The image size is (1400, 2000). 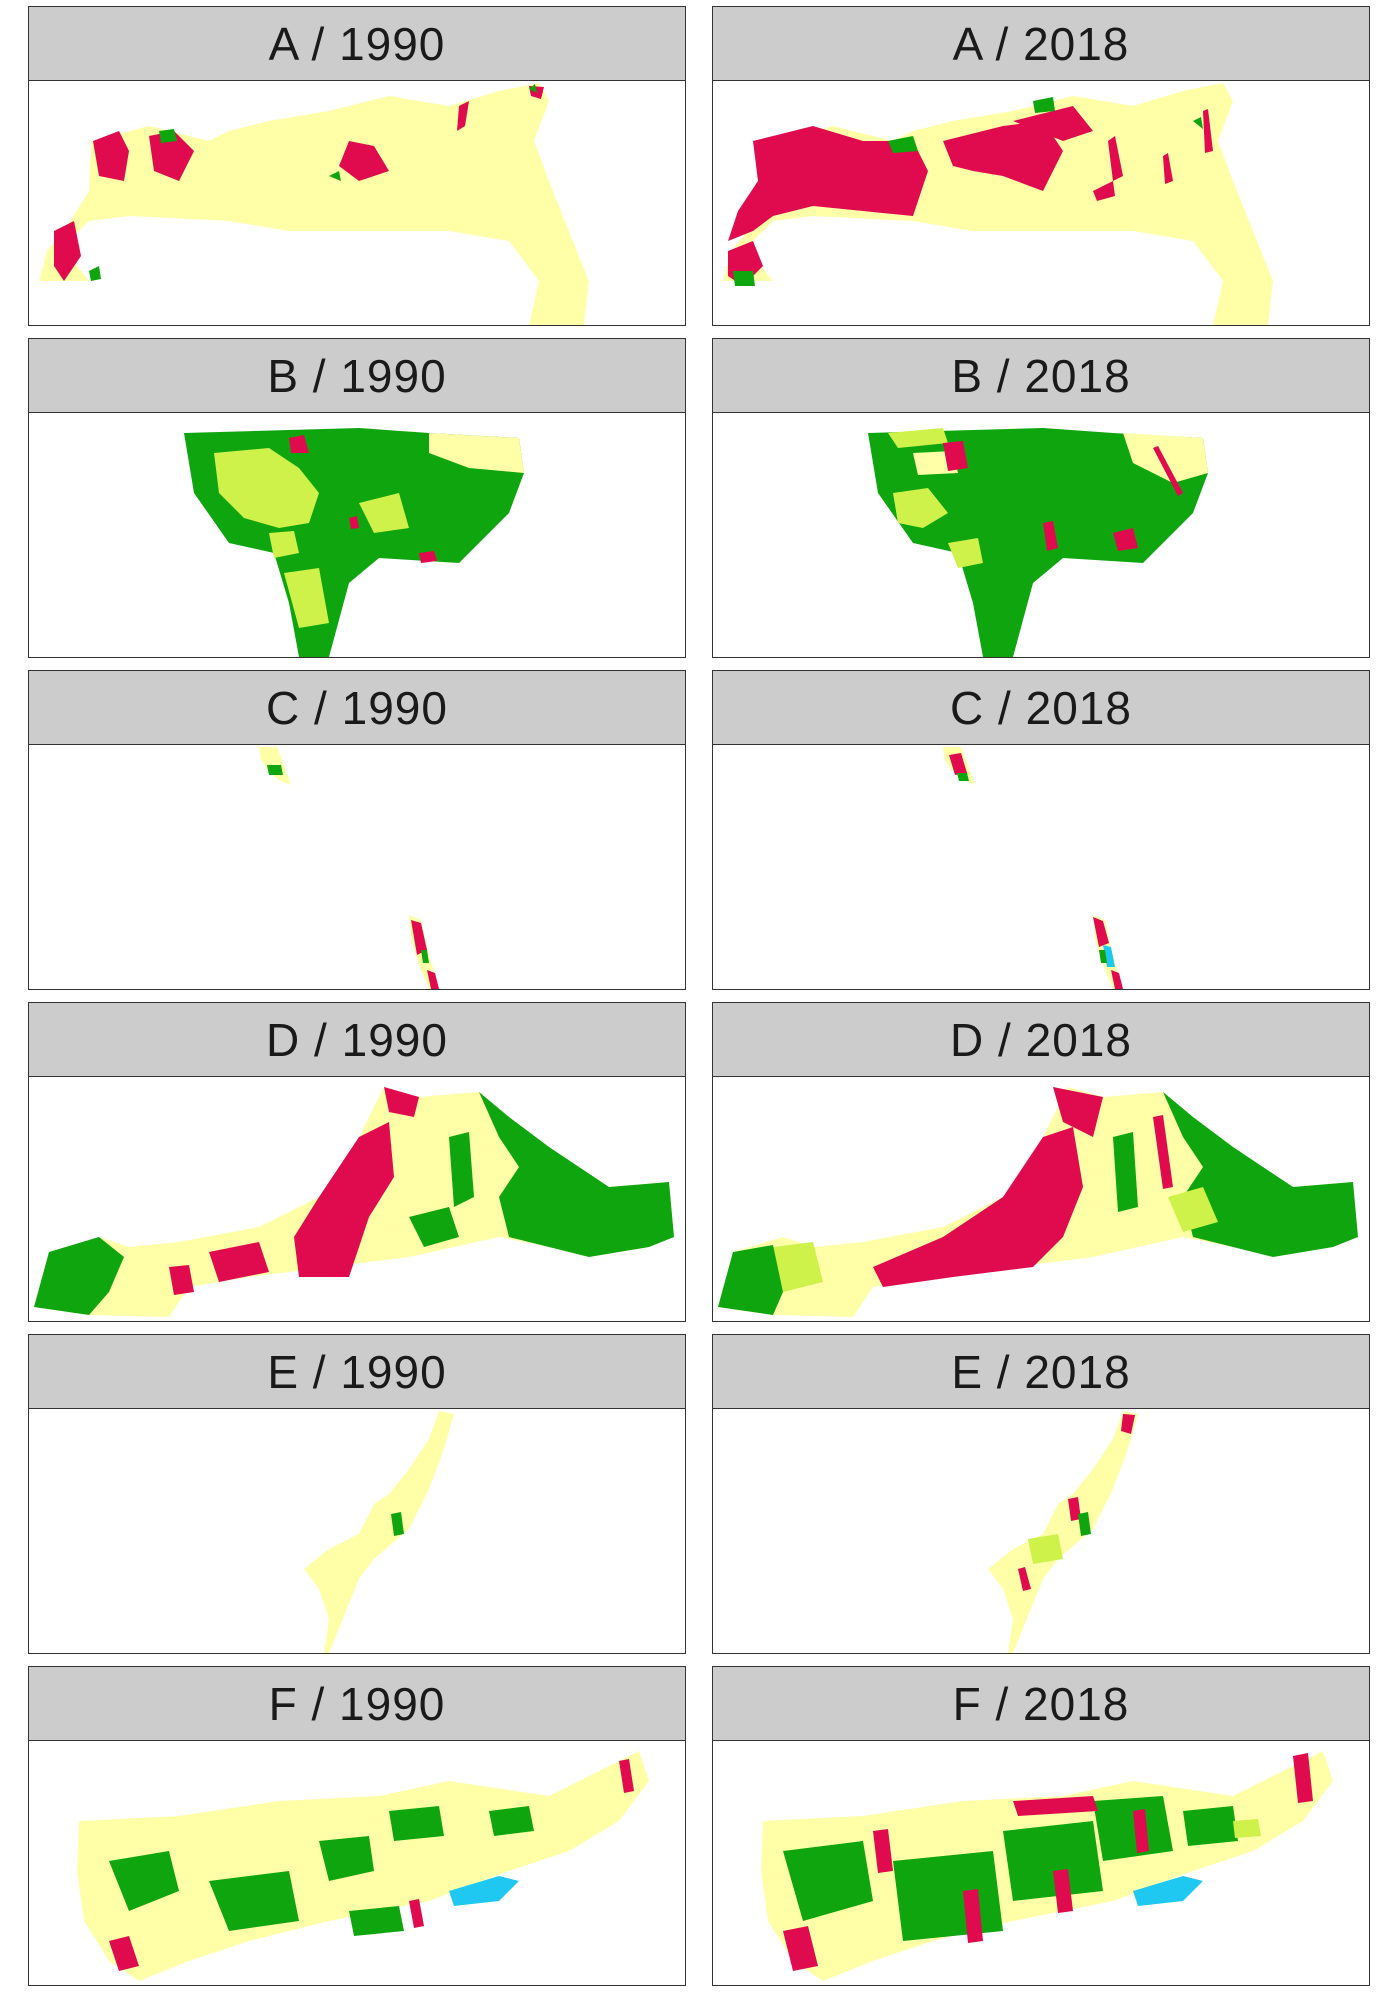 I want to click on map-d-1990, so click(x=357, y=1199).